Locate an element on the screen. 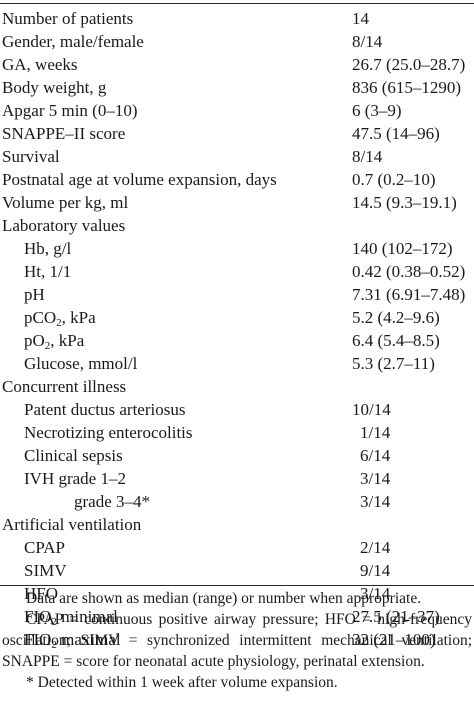 The image size is (474, 715). section-header: Artificial ventilation is located at coordinates (237, 524).